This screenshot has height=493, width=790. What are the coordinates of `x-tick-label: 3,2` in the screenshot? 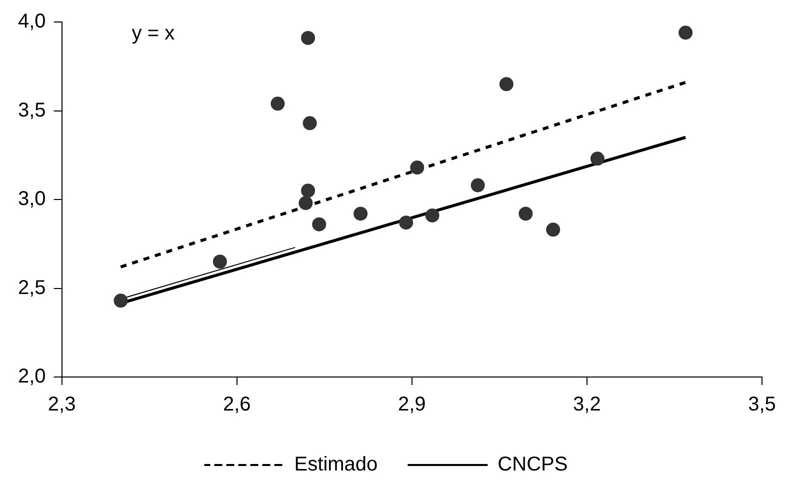 It's located at (587, 405).